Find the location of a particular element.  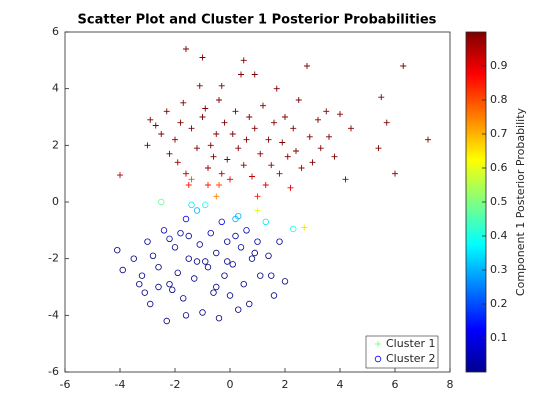

colorbar-tick-label: 0.9 is located at coordinates (499, 65).